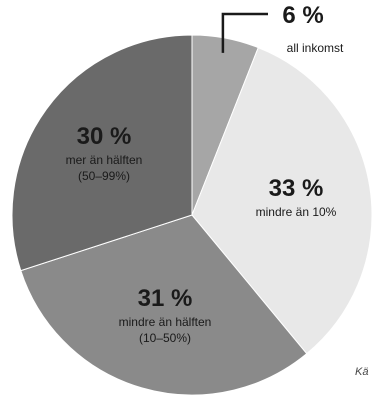 The height and width of the screenshot is (397, 372). Describe the element at coordinates (165, 298) in the screenshot. I see `slice-percent-label: 31 %` at that location.